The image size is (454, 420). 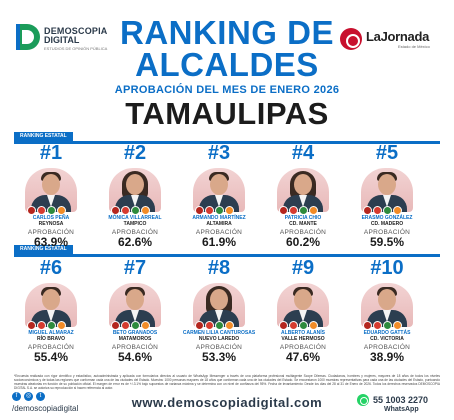 I want to click on website-link: www.demoscopiadigital.com, so click(x=227, y=402).